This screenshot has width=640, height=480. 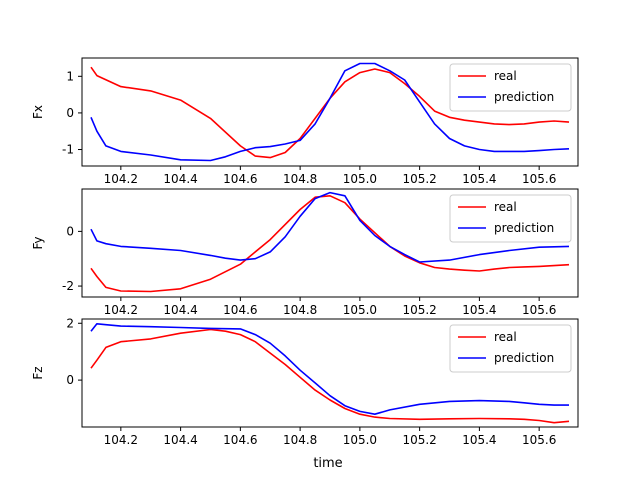 What do you see at coordinates (68, 150) in the screenshot?
I see `y-tick-label: -1` at bounding box center [68, 150].